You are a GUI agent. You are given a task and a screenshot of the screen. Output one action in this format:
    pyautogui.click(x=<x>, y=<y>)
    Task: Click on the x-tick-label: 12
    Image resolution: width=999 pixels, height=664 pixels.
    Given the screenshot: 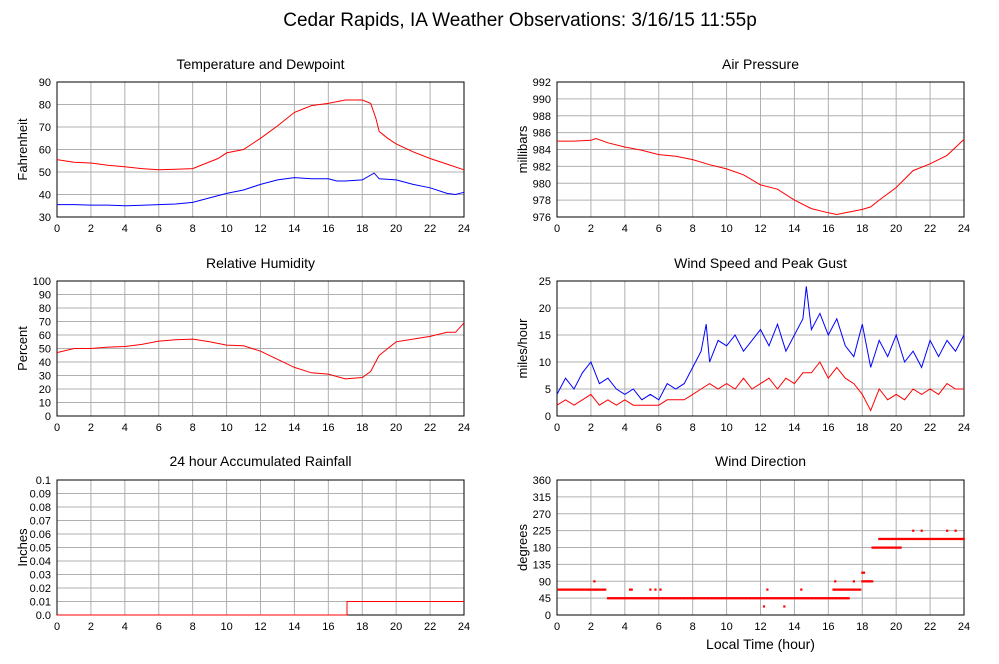 What is the action you would take?
    pyautogui.click(x=760, y=627)
    